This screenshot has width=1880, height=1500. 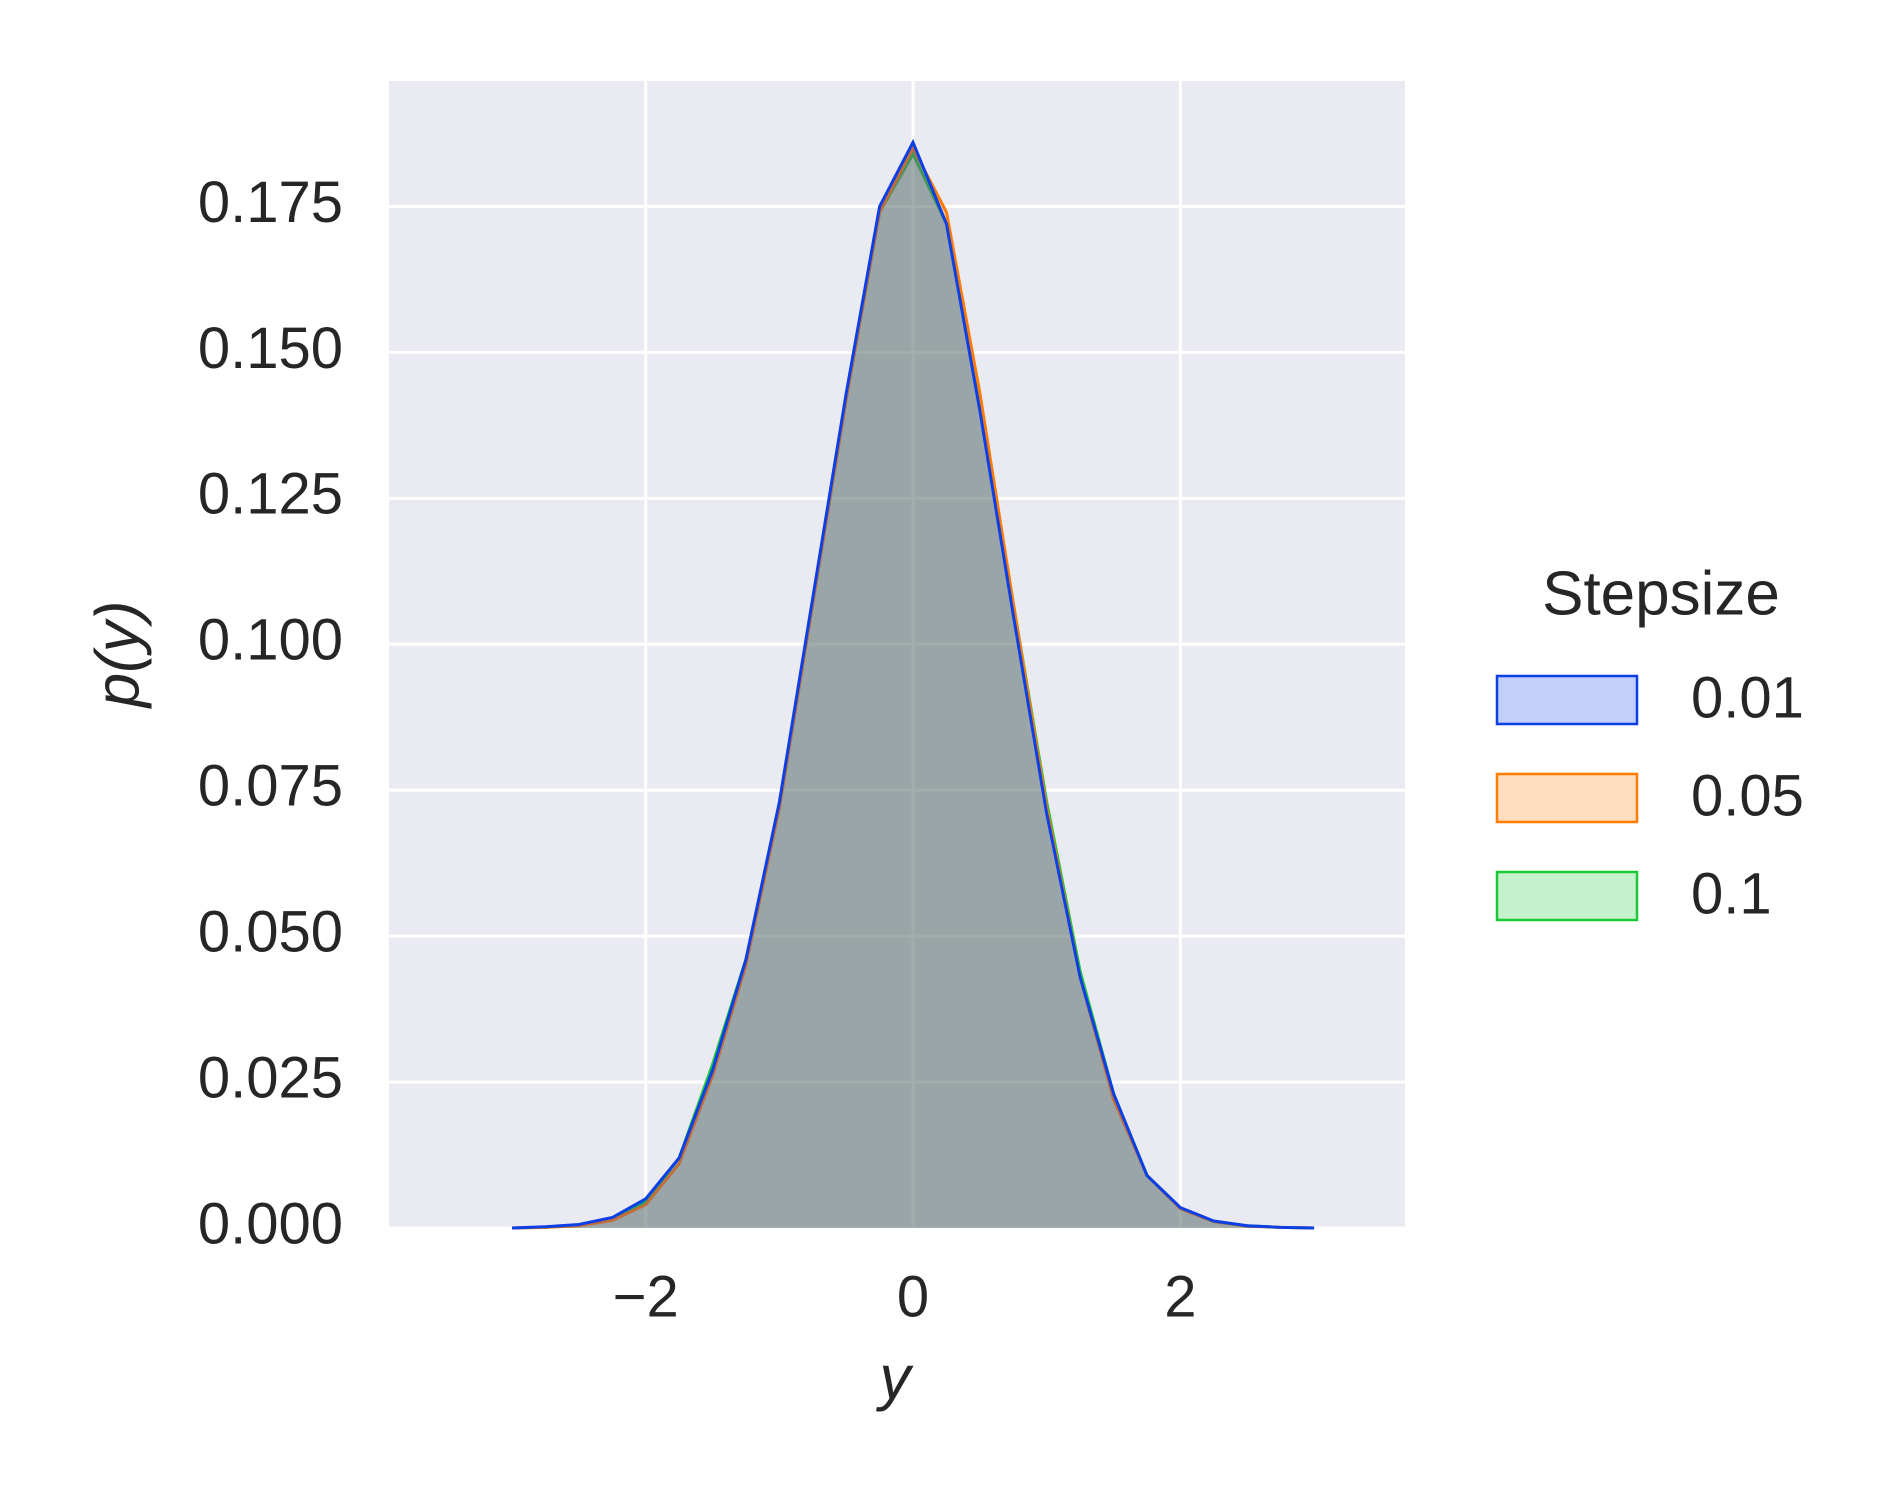 What do you see at coordinates (270, 1077) in the screenshot?
I see `y-tick-label: 0.025` at bounding box center [270, 1077].